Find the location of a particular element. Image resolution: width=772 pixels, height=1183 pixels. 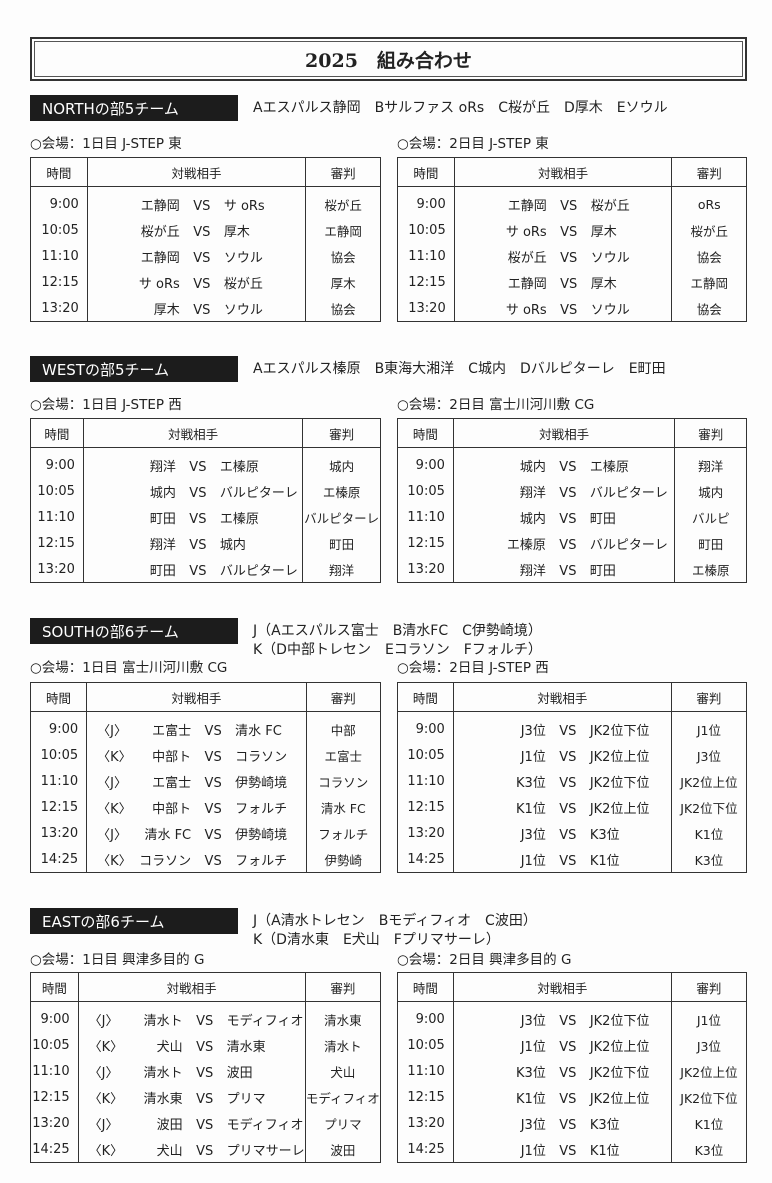

match-cell: K1位 VS JK2位上位 is located at coordinates (562, 1097).